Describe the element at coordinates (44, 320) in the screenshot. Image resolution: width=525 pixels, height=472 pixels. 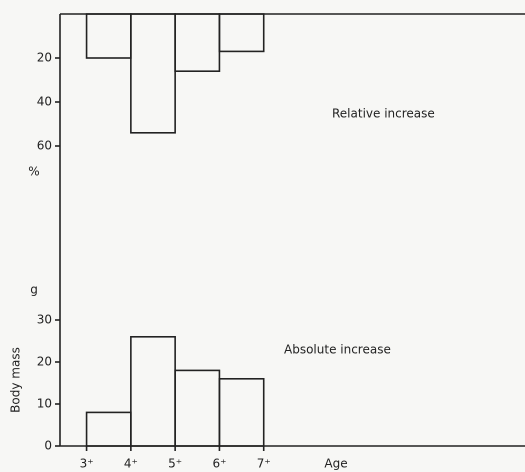
I see `y-tick-label: 30` at that location.